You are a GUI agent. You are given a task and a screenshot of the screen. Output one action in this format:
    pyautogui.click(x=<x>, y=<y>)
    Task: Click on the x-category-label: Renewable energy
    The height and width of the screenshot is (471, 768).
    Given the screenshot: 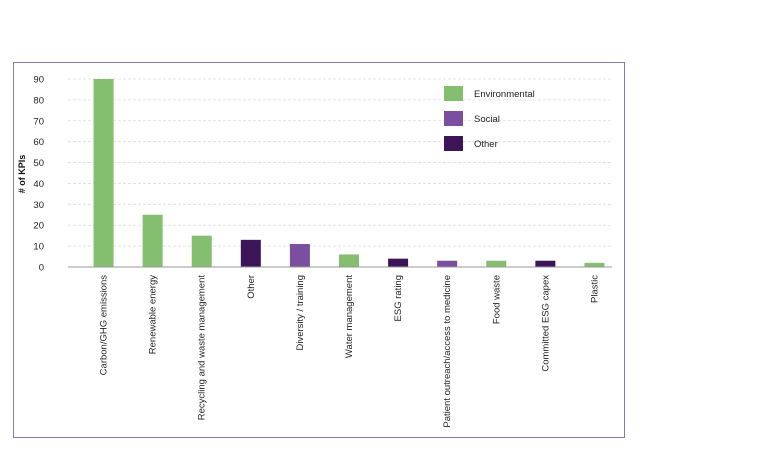 What is the action you would take?
    pyautogui.click(x=153, y=314)
    